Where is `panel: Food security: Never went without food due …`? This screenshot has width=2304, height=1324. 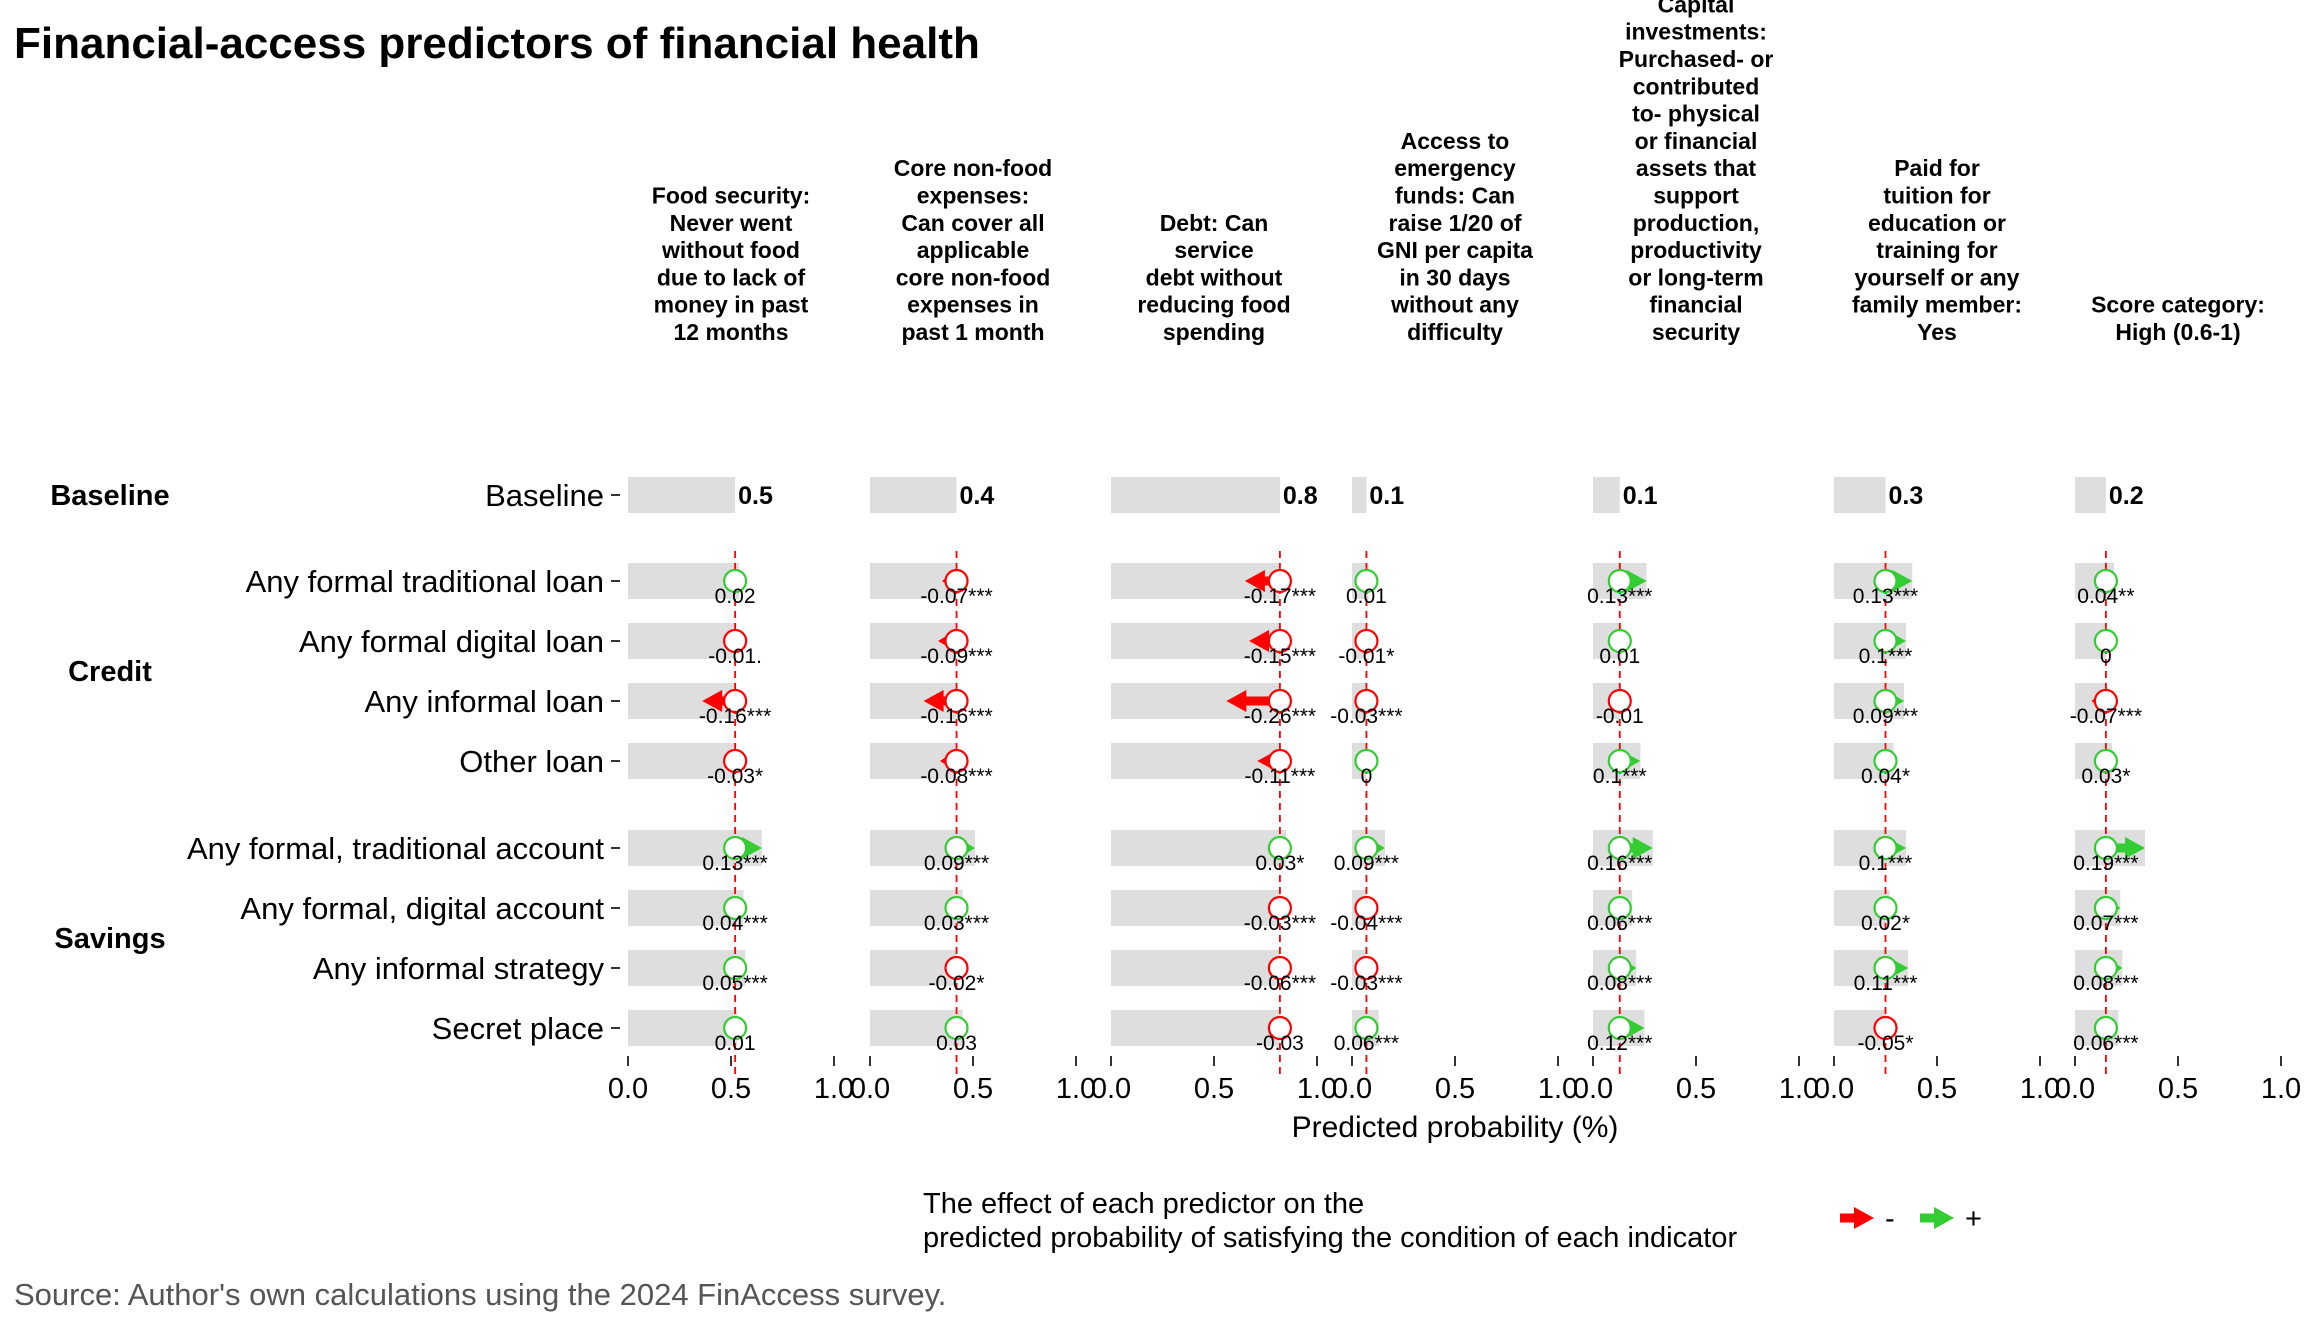
panel: Food security: Never went without food due … is located at coordinates (731, 644).